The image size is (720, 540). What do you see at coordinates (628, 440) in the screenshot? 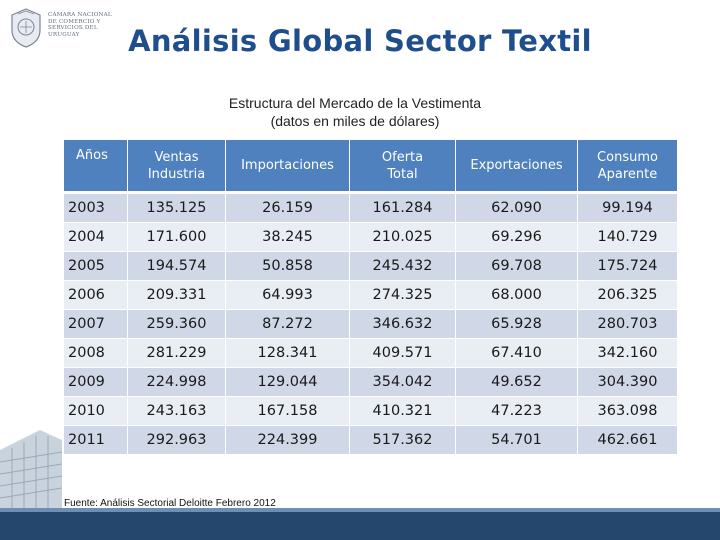
I see `table-cell: 462.661` at bounding box center [628, 440].